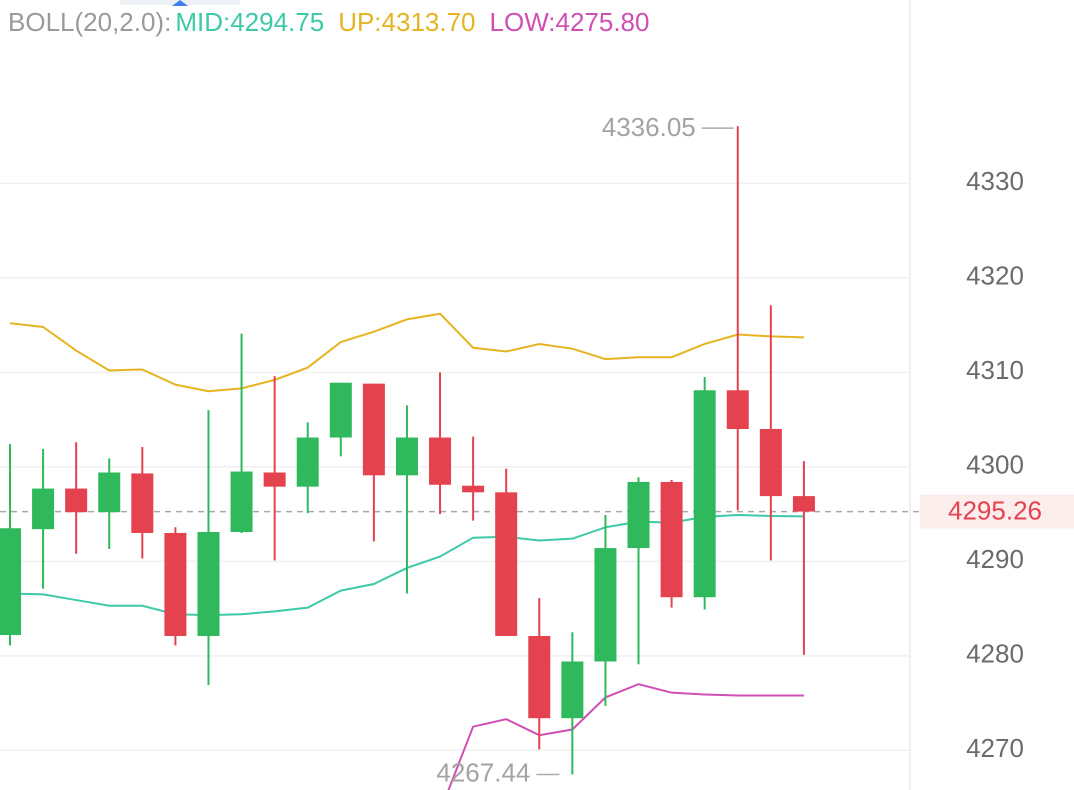 This screenshot has height=790, width=1074. I want to click on min-label: 4267.44, so click(483, 772).